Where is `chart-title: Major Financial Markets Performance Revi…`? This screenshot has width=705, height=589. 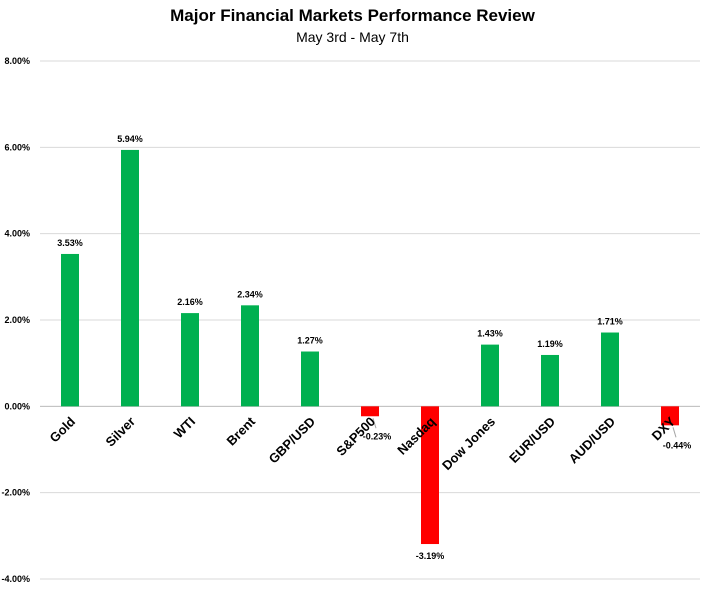
chart-title: Major Financial Markets Performance Revi… is located at coordinates (352, 15).